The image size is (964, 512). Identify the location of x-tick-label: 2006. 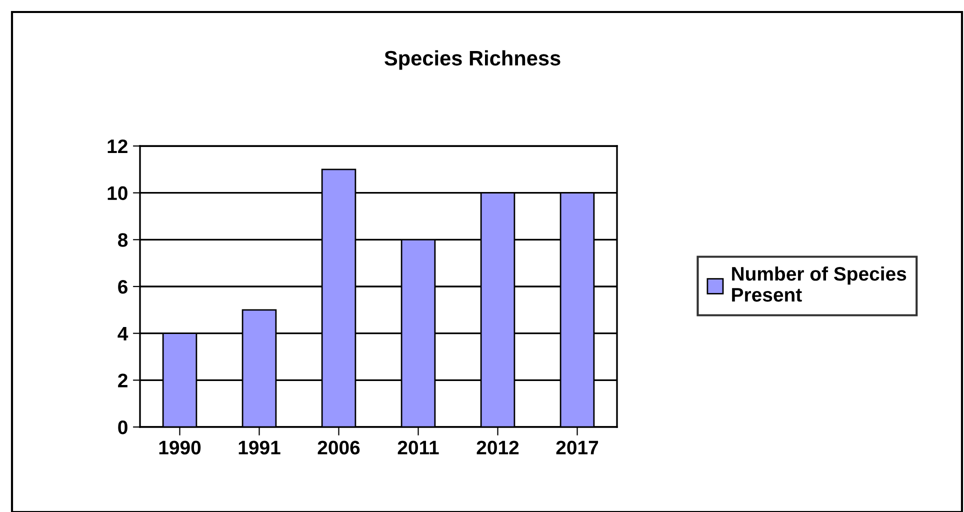
(339, 447).